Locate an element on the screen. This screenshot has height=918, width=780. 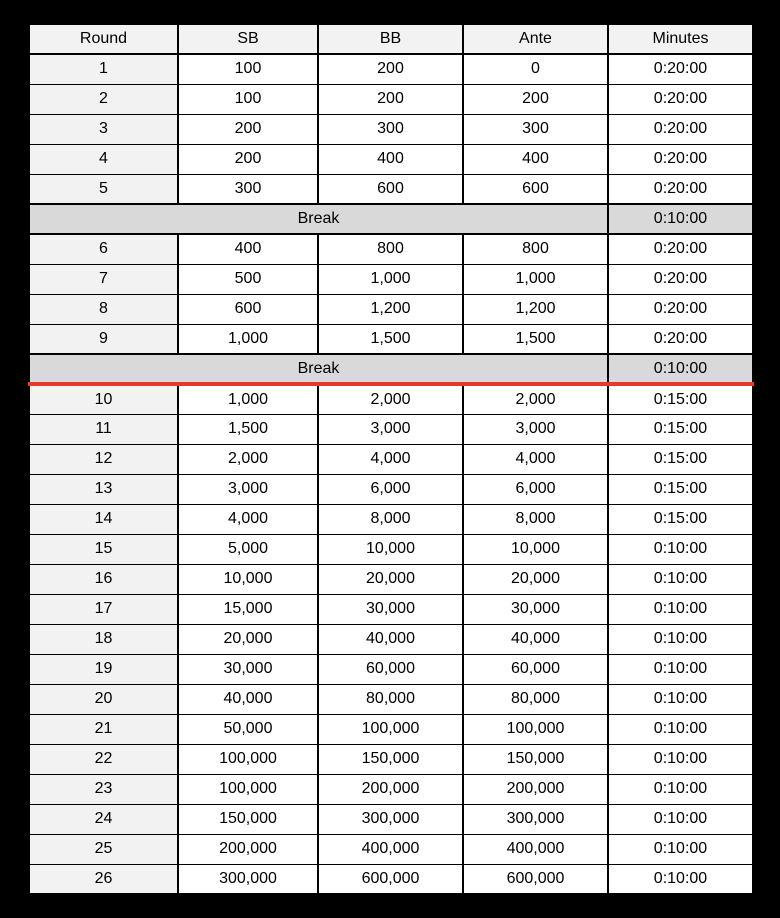
level-row: 12 2,000 4,000 4,000 0:15:00 is located at coordinates (391, 459).